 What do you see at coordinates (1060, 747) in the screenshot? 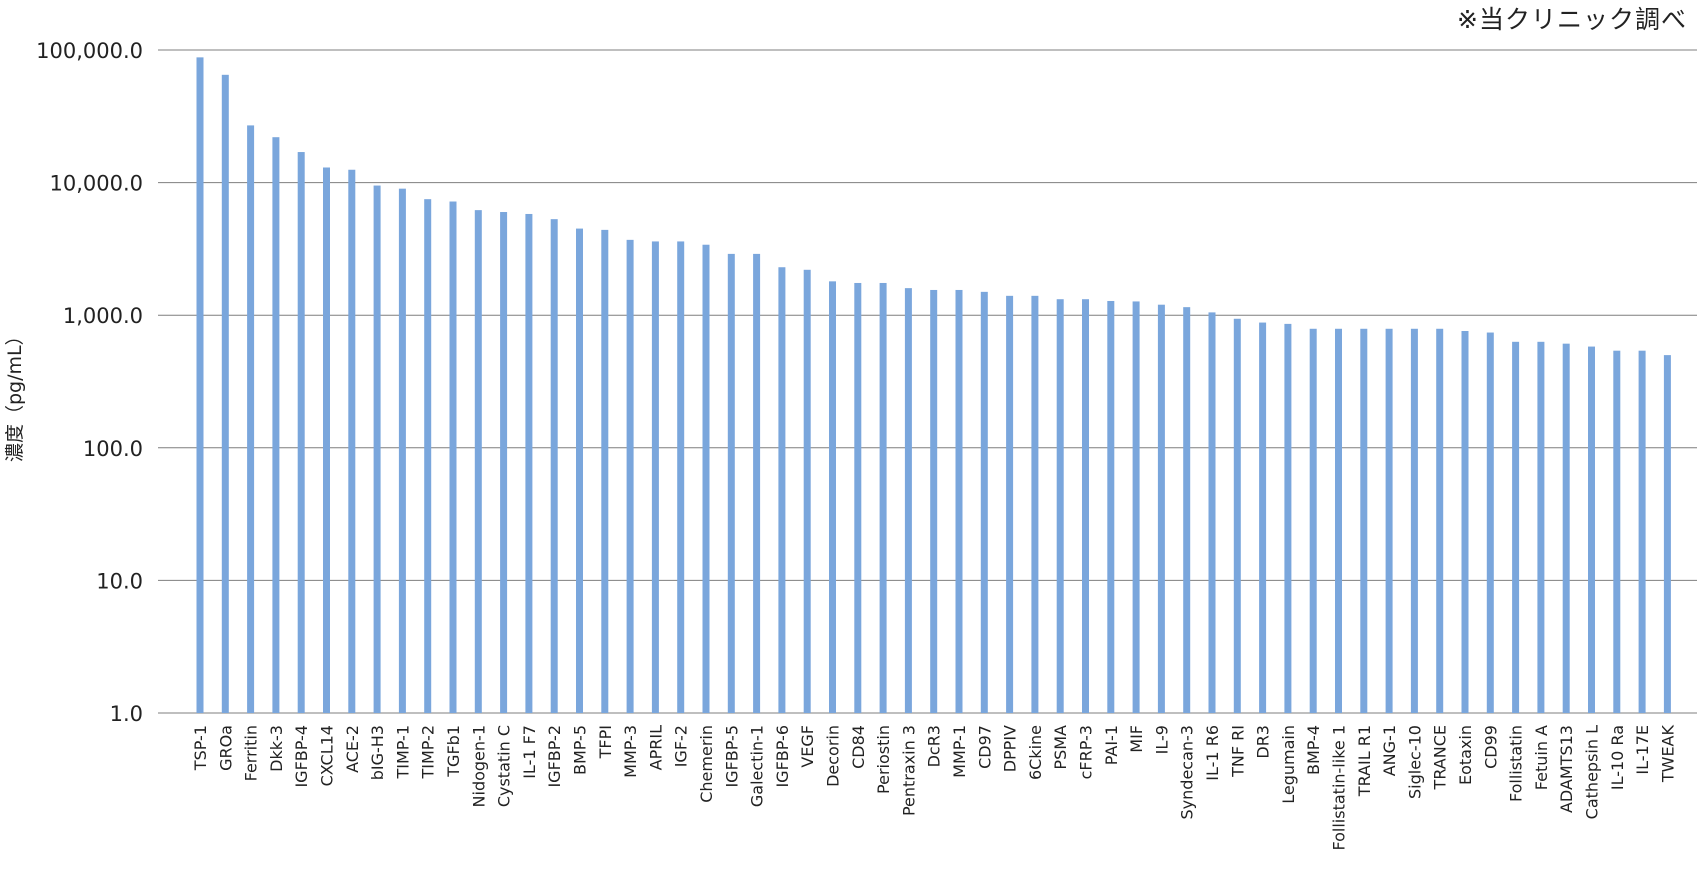
I see `x-tick-label: PSMA` at bounding box center [1060, 747].